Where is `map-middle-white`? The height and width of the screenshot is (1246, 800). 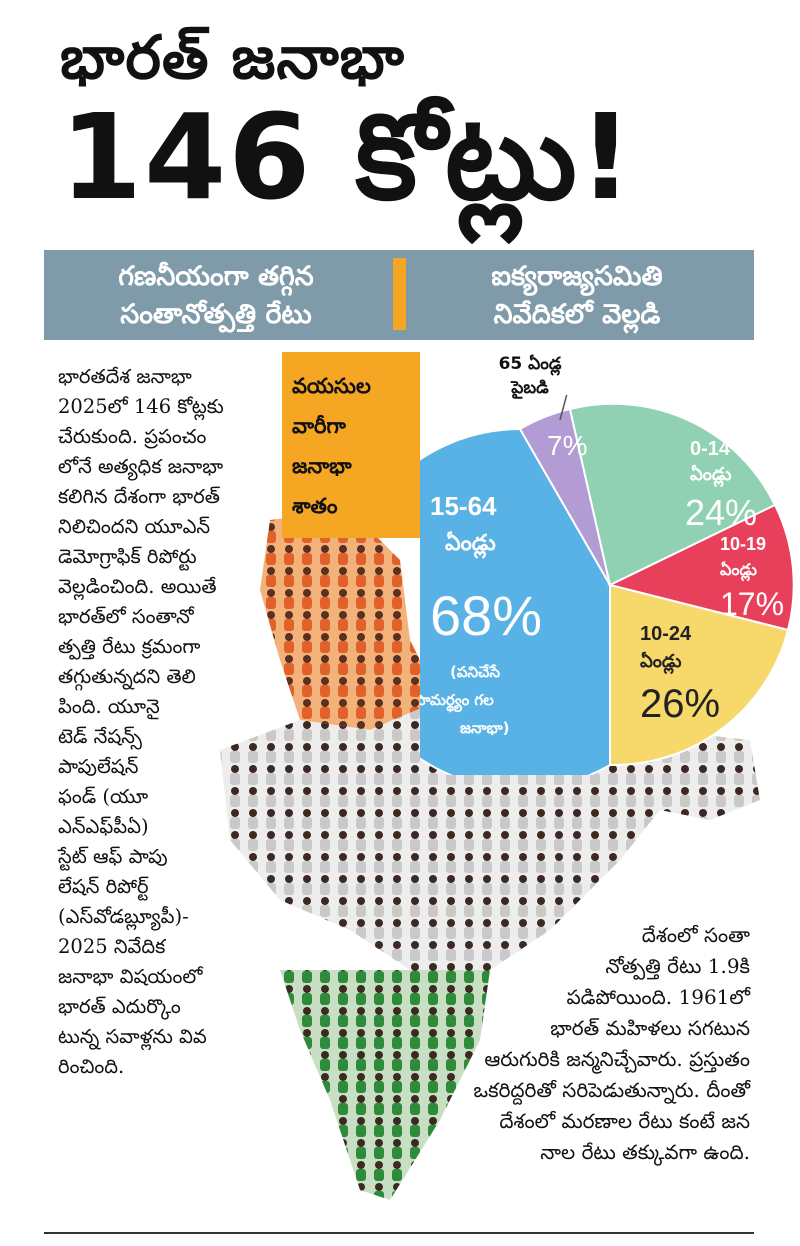
map-middle-white is located at coordinates (490, 835).